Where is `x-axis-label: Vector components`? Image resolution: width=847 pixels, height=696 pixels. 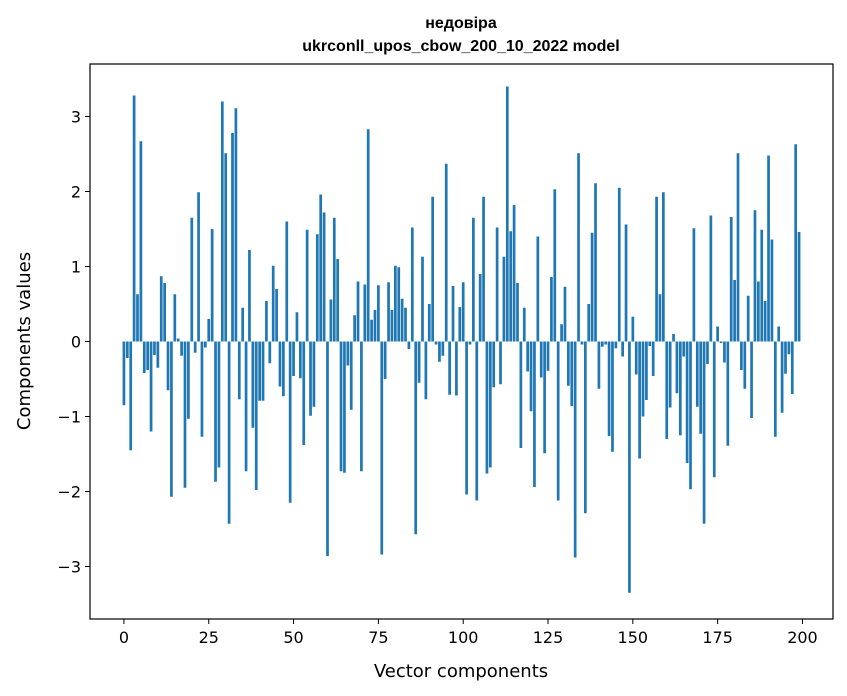
x-axis-label: Vector components is located at coordinates (461, 671).